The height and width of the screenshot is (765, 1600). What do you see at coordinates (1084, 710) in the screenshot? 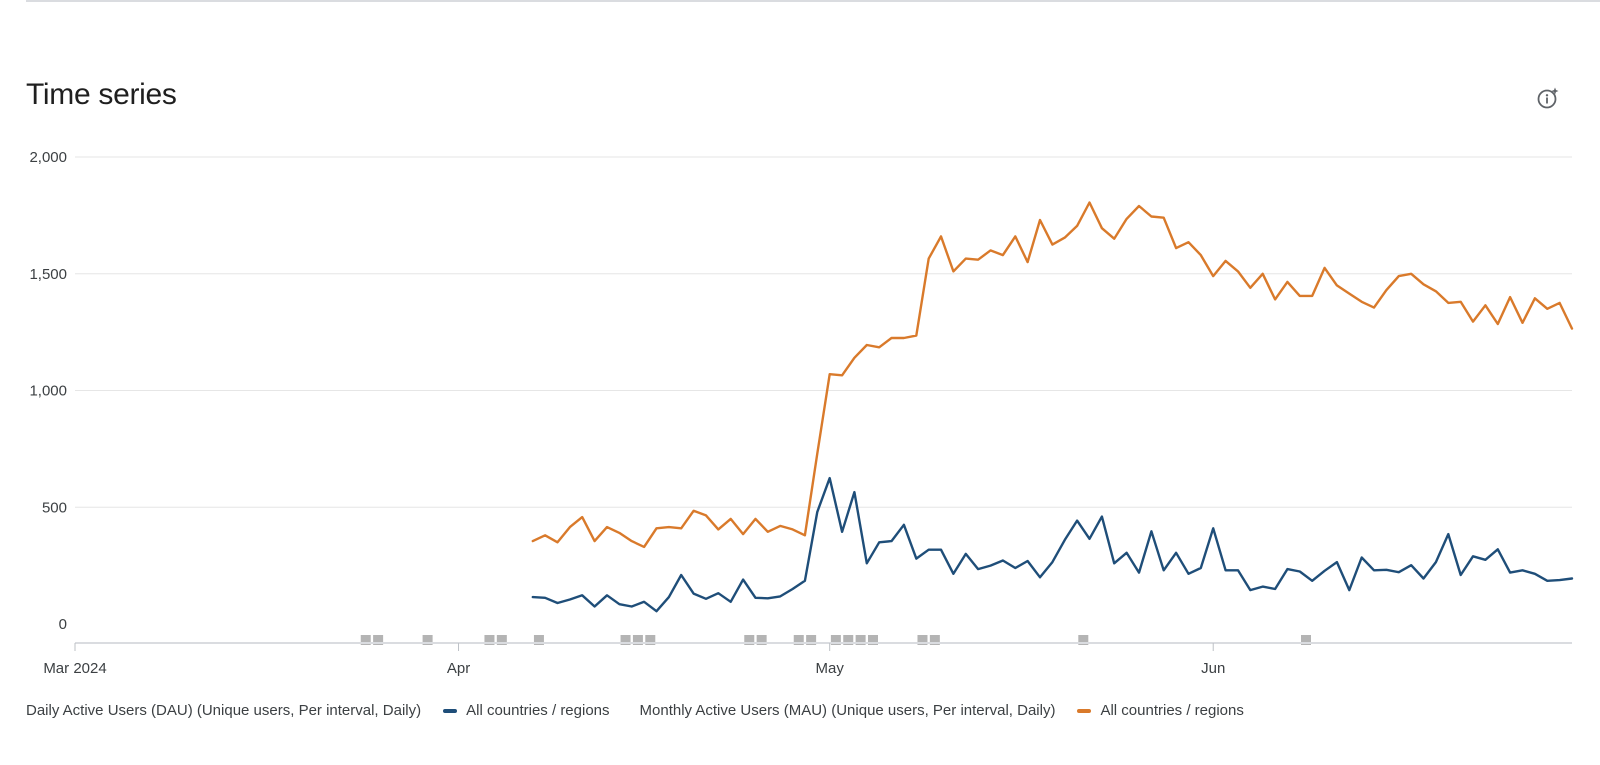
I see `legend-swatch-mau` at bounding box center [1084, 710].